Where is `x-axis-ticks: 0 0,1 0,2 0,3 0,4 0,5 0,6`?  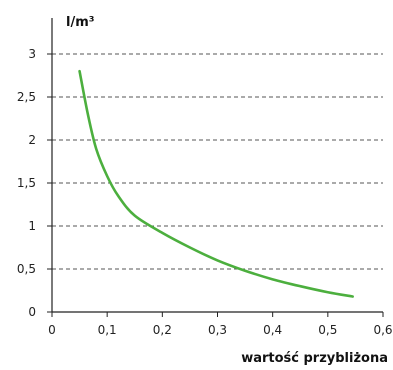
x-axis-ticks: 0 0,1 0,2 0,3 0,4 0,5 0,6 is located at coordinates (220, 324).